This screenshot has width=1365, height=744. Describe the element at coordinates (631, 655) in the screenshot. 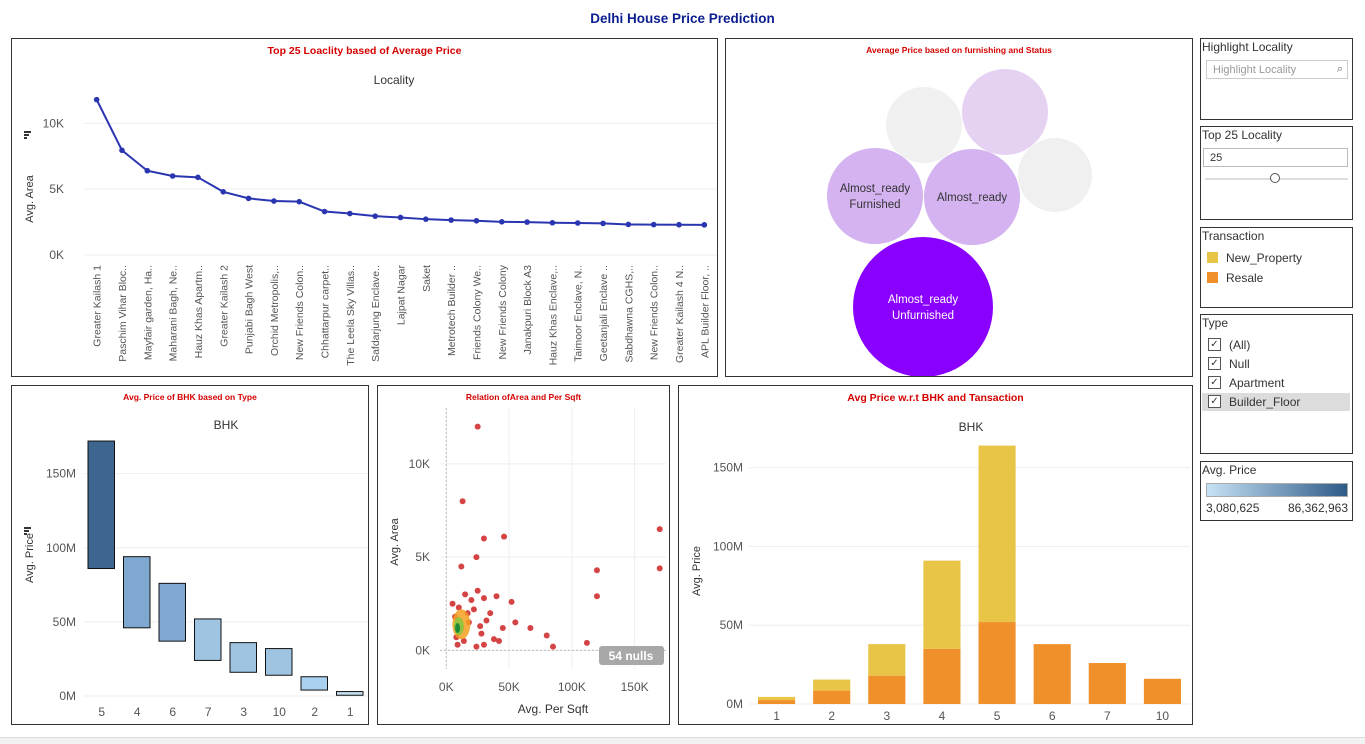

I see `nulls-indicator: 54 nulls` at that location.